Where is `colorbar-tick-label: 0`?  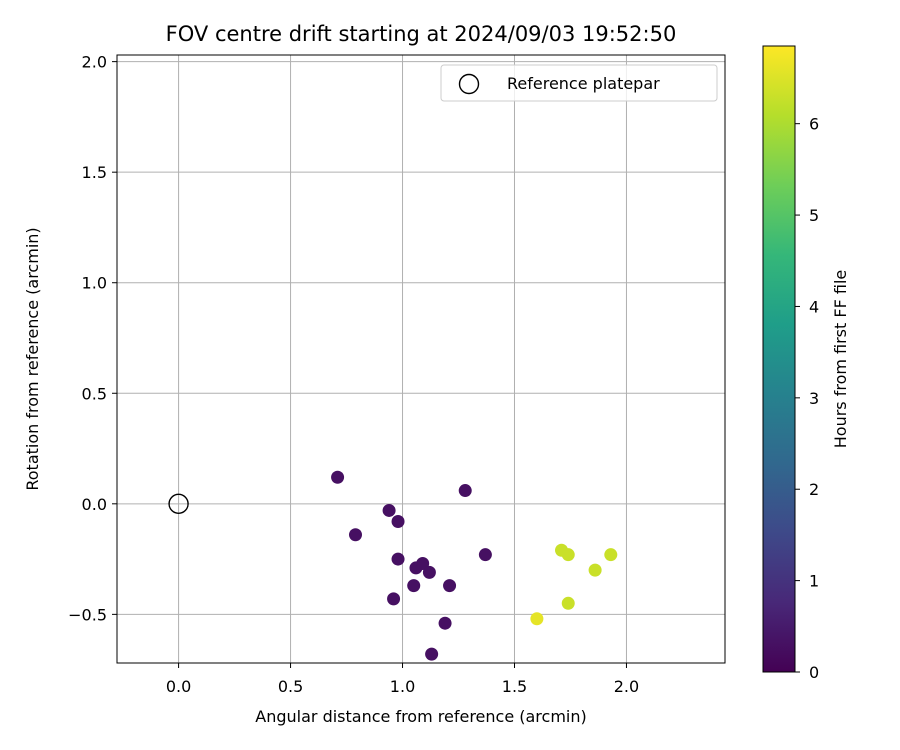 colorbar-tick-label: 0 is located at coordinates (814, 672).